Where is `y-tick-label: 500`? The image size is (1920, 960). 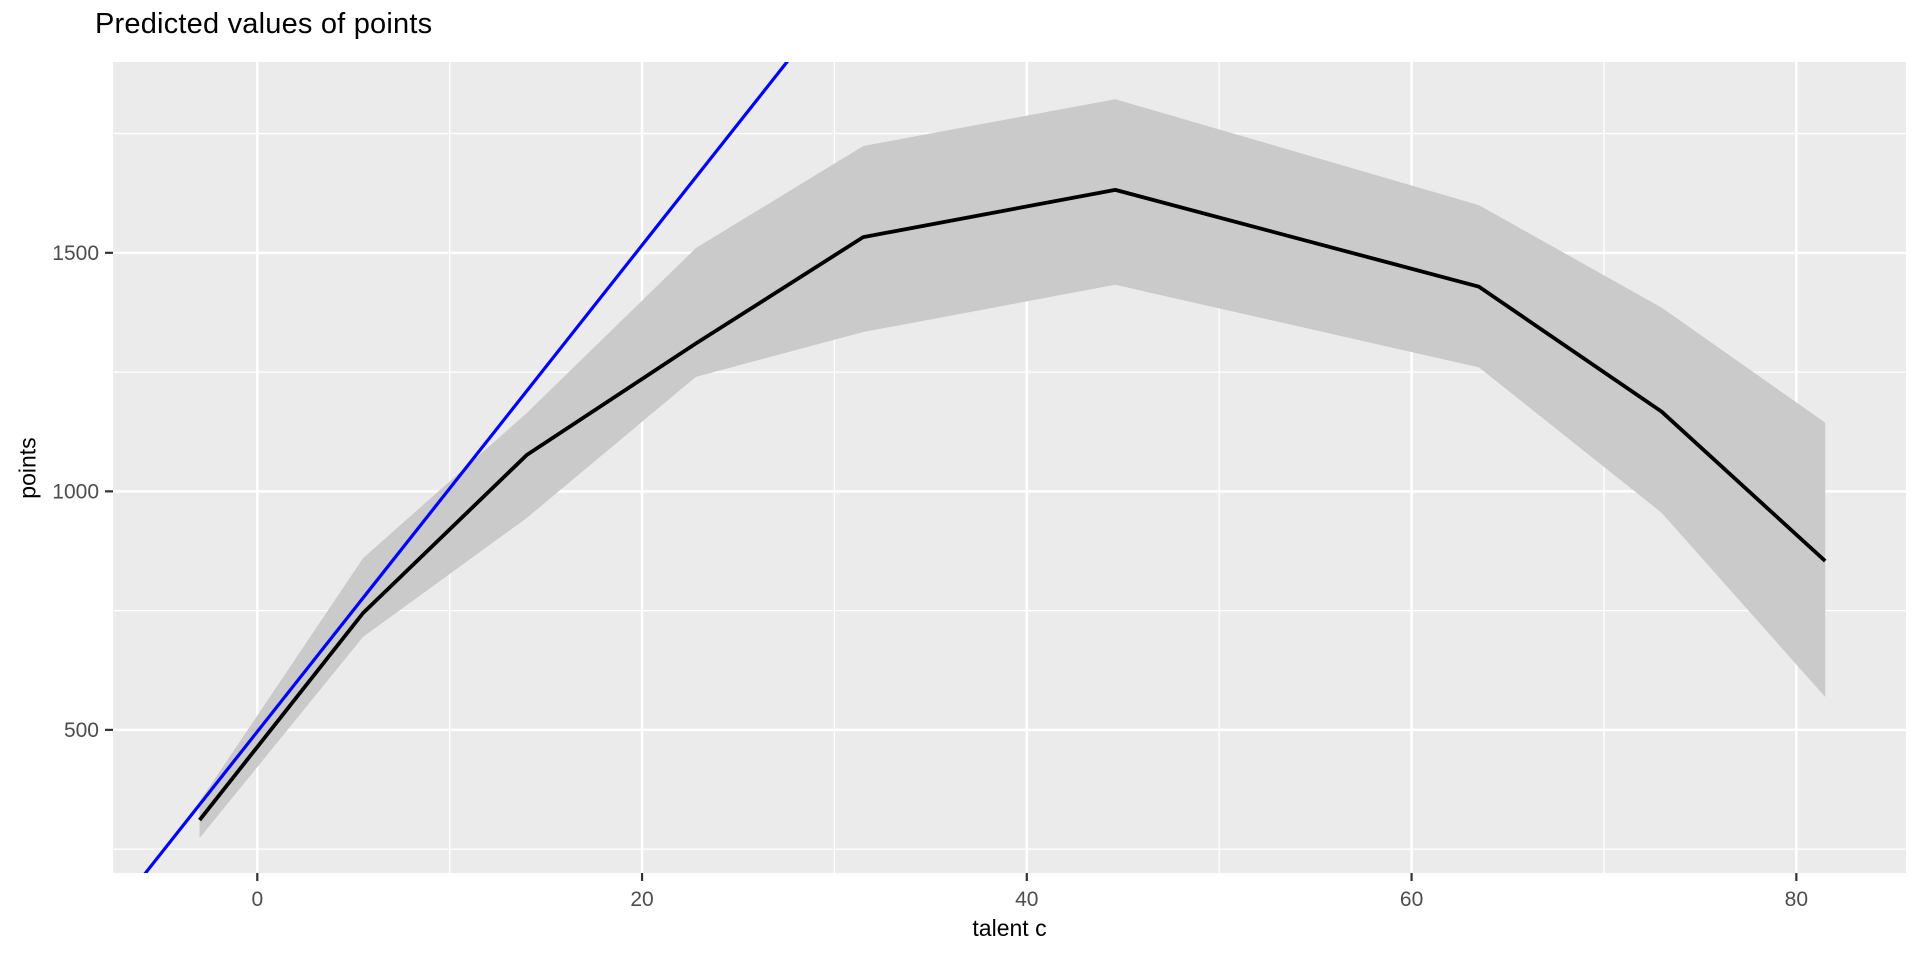
y-tick-label: 500 is located at coordinates (81, 730).